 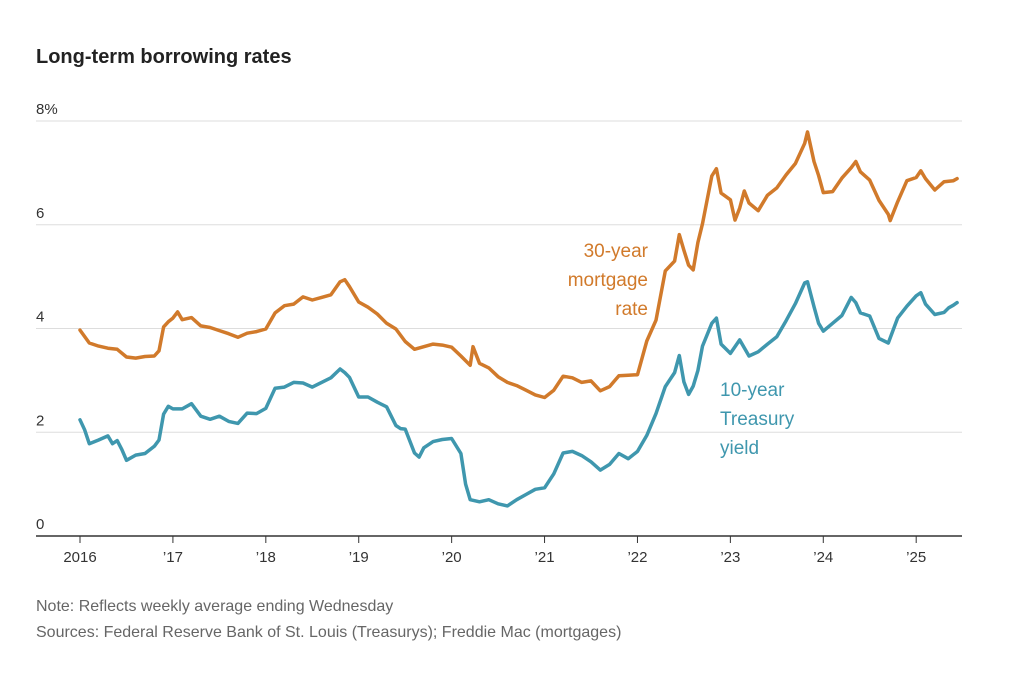 What do you see at coordinates (40, 524) in the screenshot?
I see `y-tick-label: 0` at bounding box center [40, 524].